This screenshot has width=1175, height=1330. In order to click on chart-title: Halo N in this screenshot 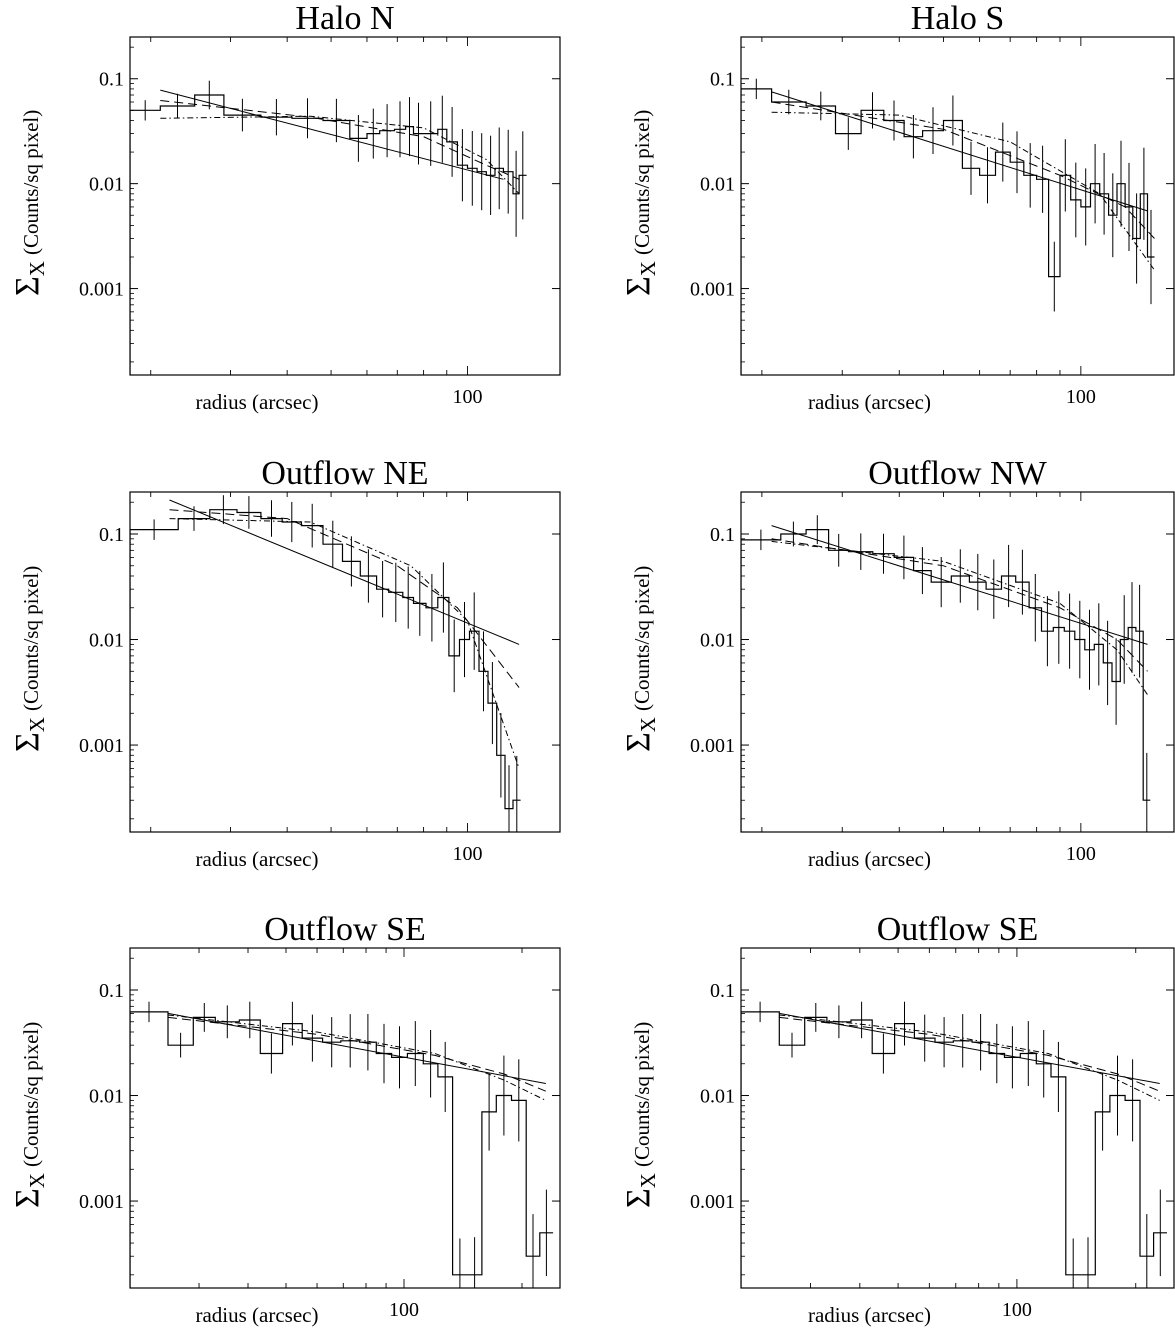, I will do `click(344, 18)`.